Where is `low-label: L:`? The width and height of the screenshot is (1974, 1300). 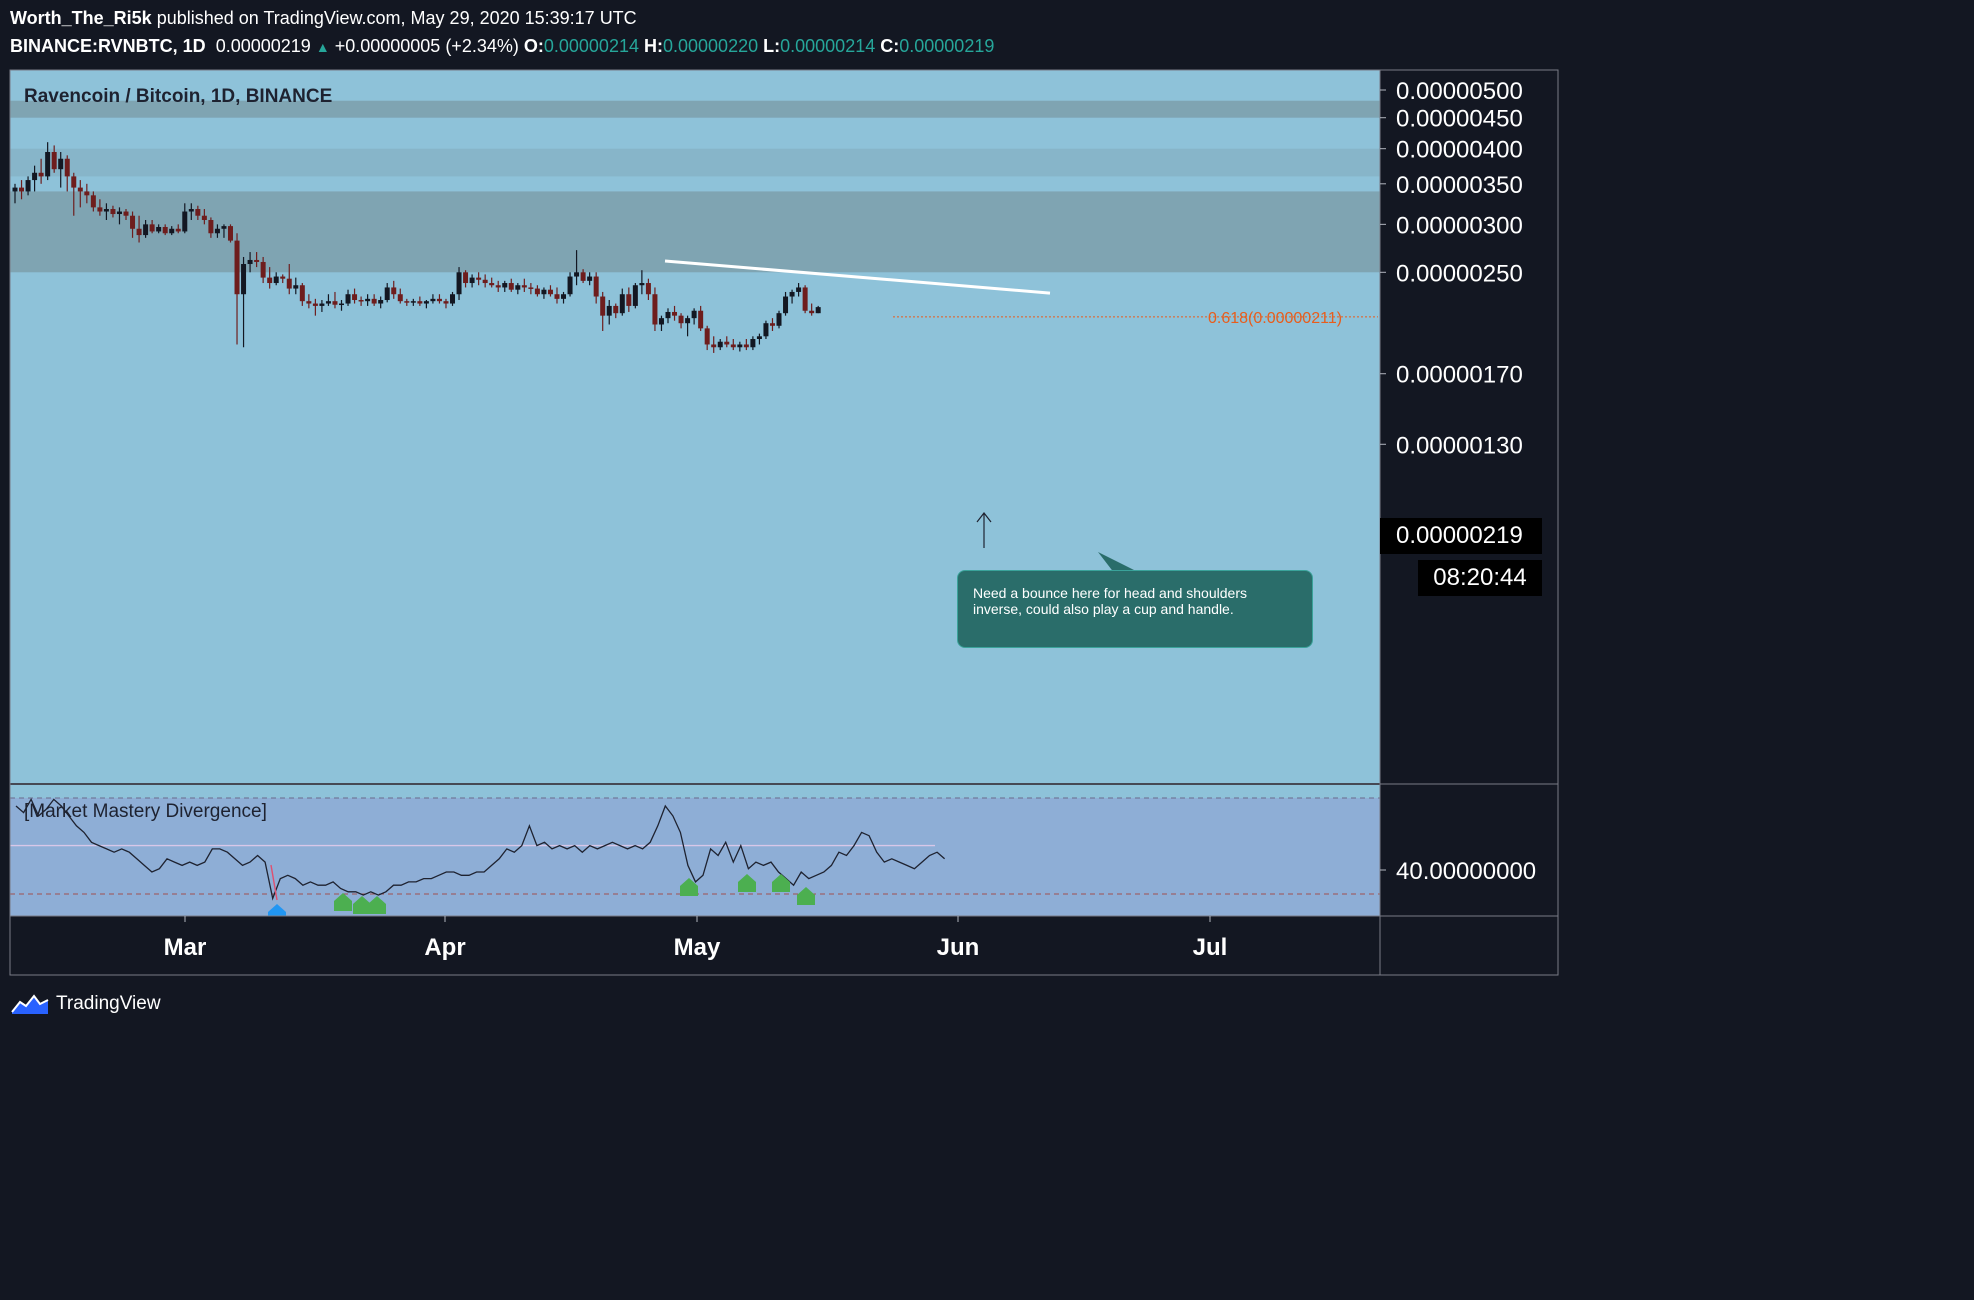 low-label: L: is located at coordinates (772, 46).